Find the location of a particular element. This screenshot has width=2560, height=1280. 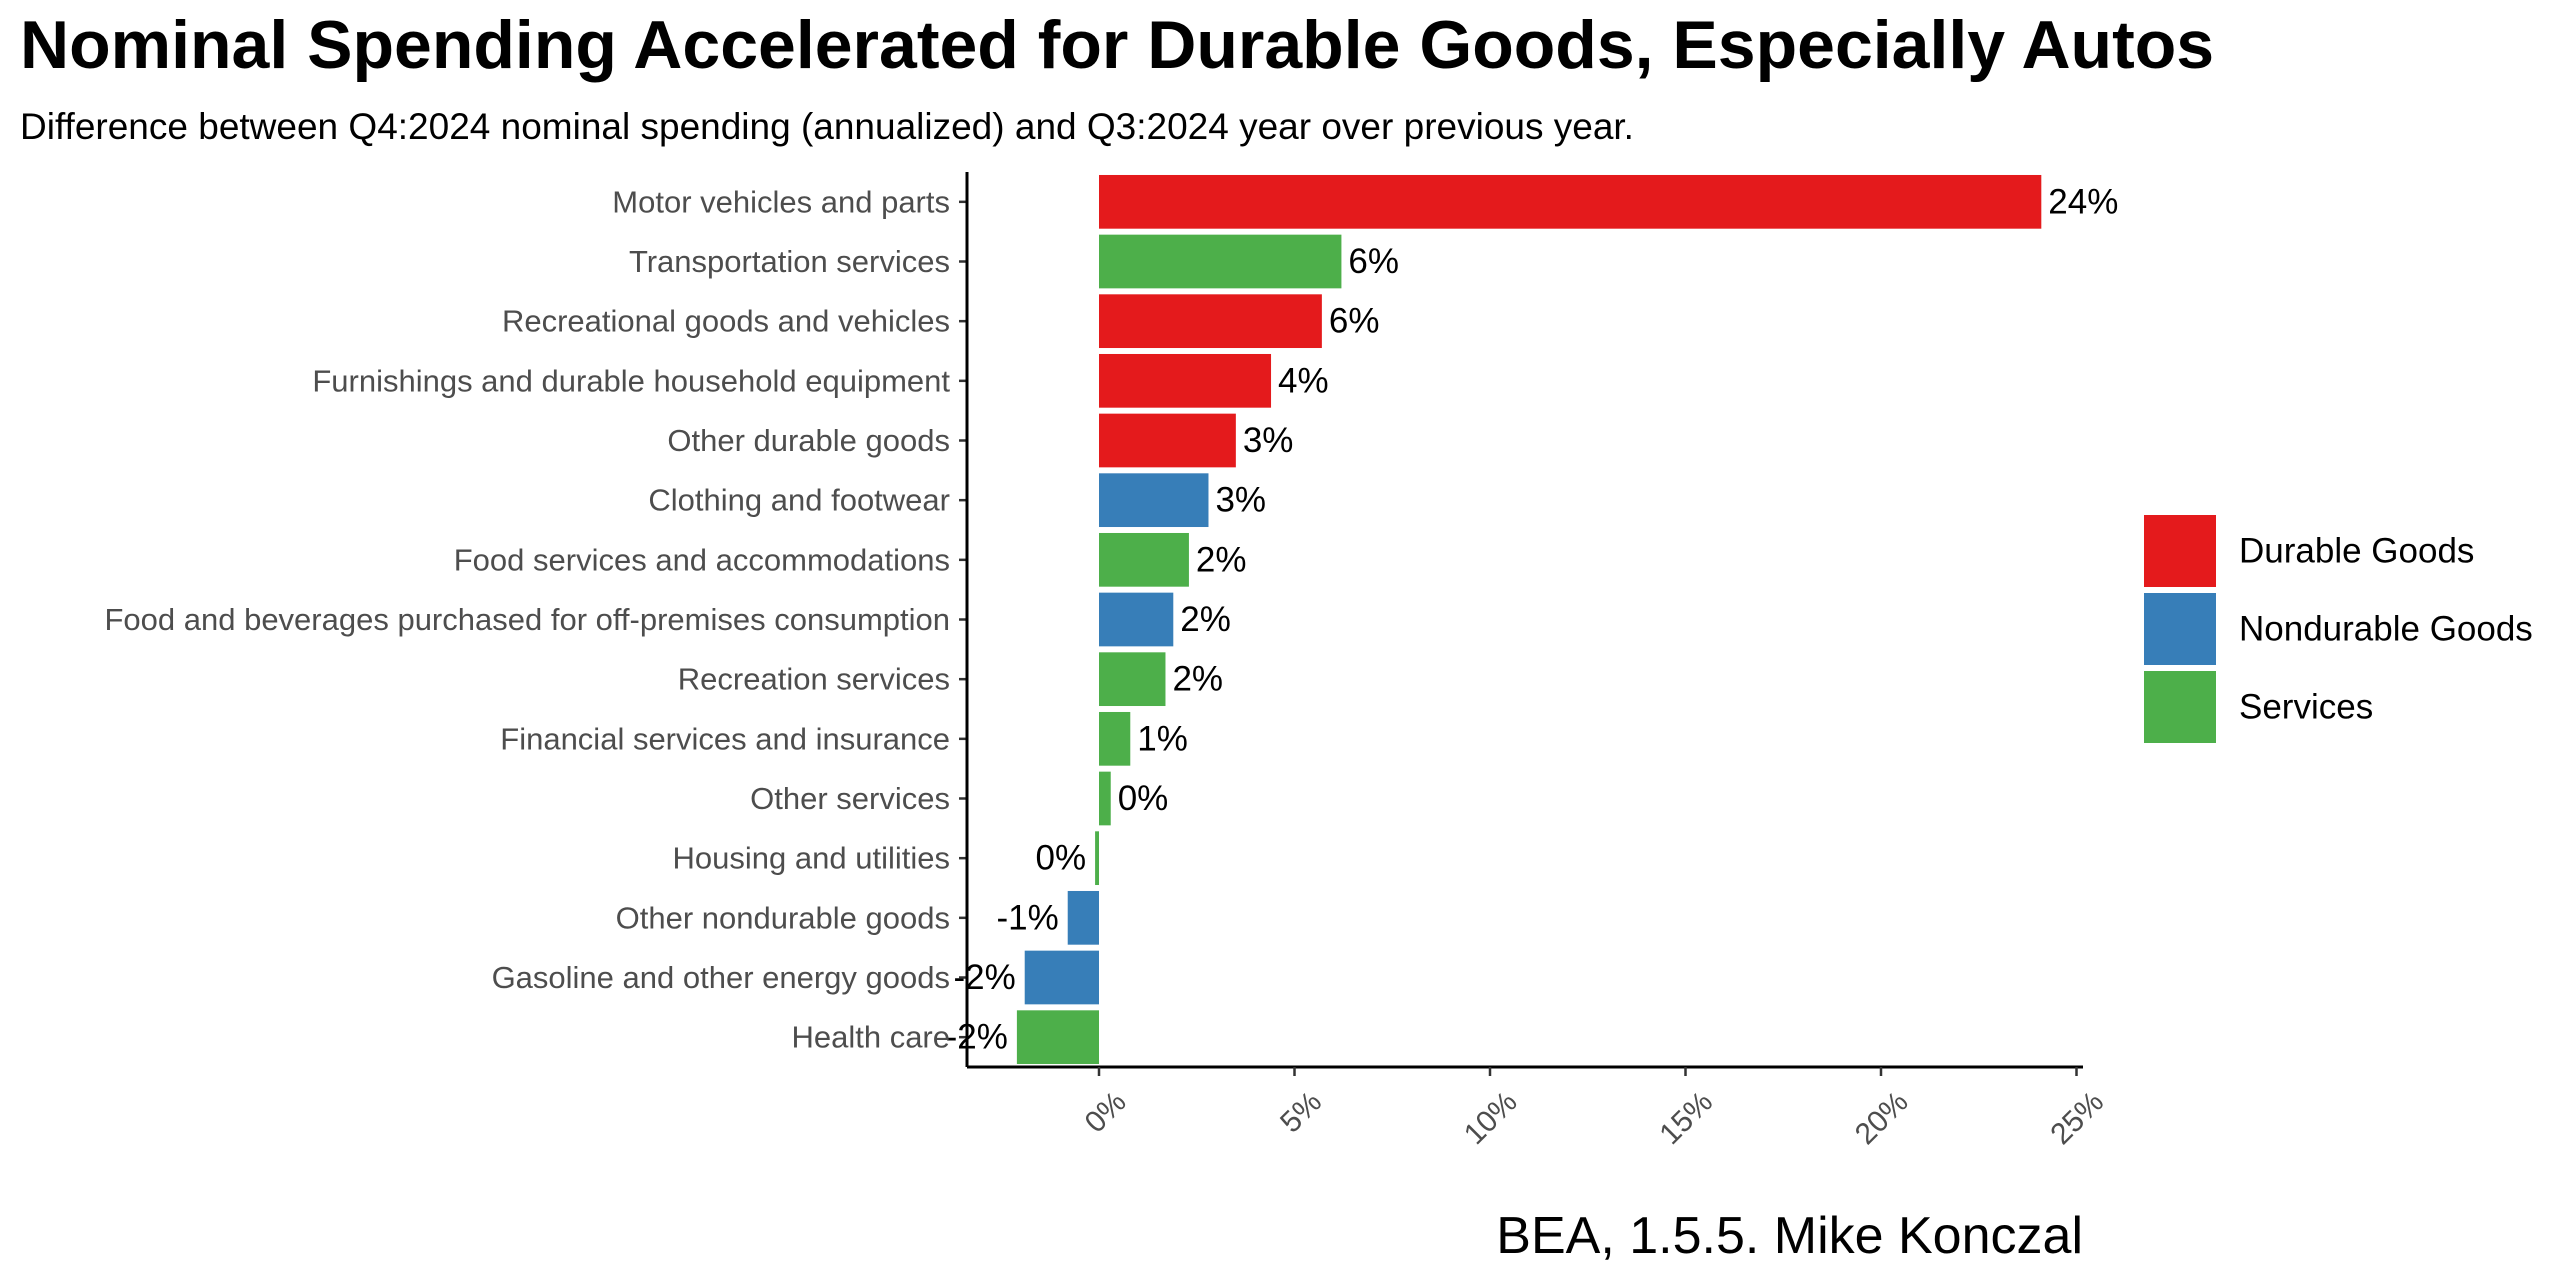

legend-label: Services is located at coordinates (2306, 707).